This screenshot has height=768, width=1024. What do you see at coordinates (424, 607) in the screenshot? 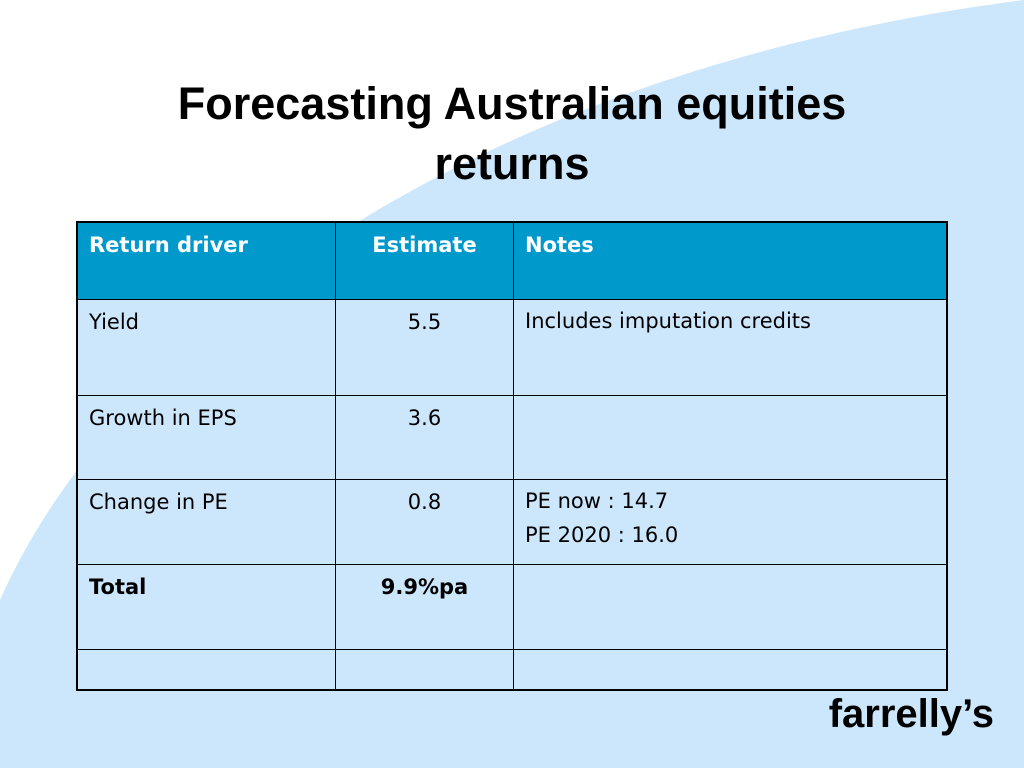
I see `estimate-cell: 9.9%pa` at bounding box center [424, 607].